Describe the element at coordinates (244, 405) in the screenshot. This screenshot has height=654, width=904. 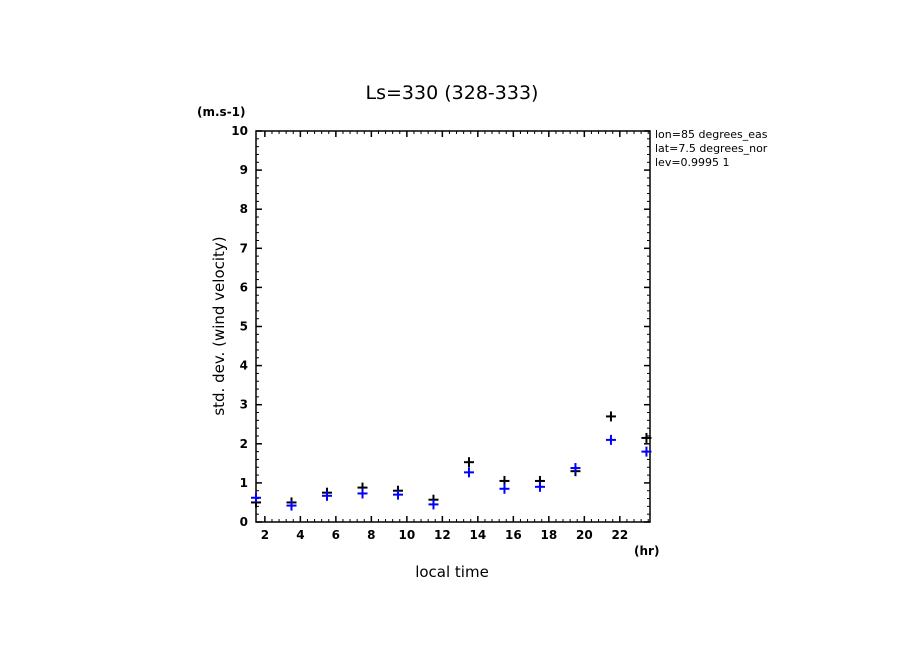
I see `y-tick-label: 3` at that location.